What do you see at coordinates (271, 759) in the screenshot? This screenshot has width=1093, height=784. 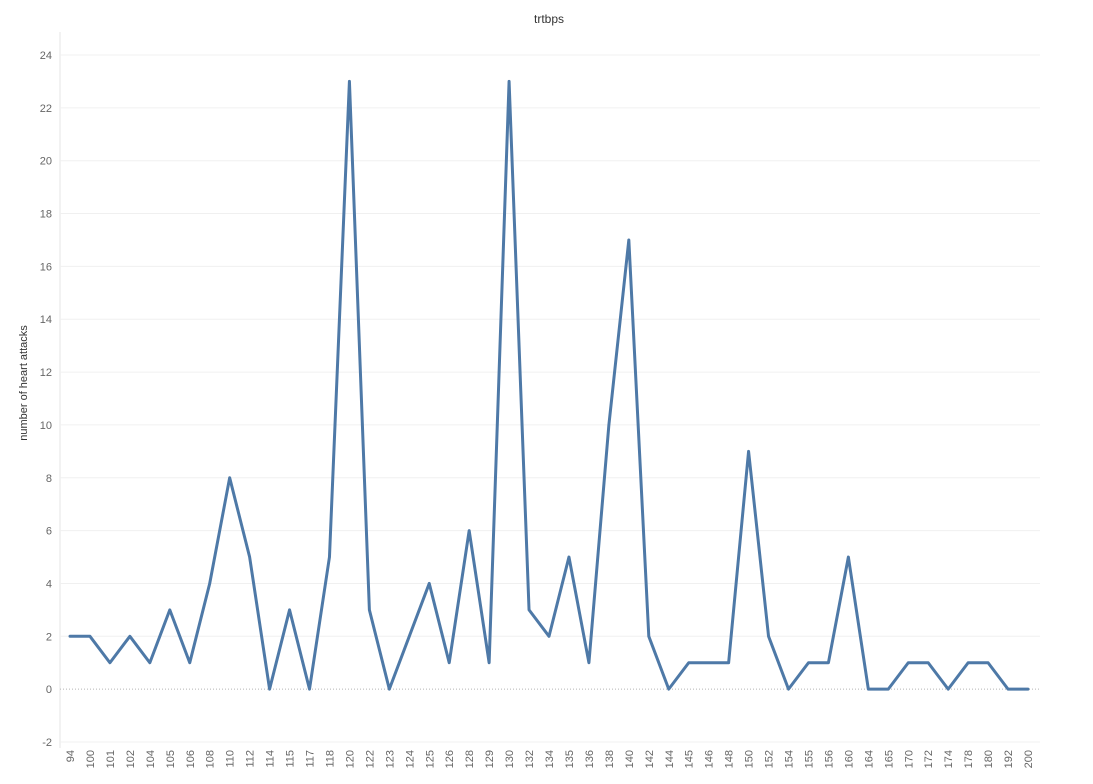 I see `x-tick-label: 114` at bounding box center [271, 759].